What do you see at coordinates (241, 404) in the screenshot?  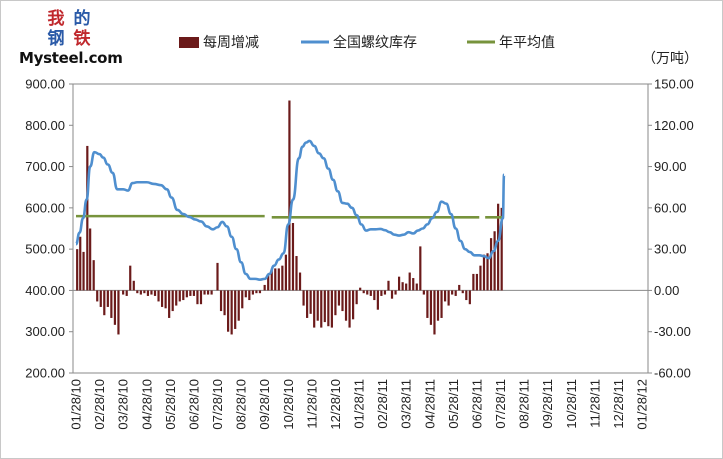 I see `x-tick-label: 08/28/10` at bounding box center [241, 404].